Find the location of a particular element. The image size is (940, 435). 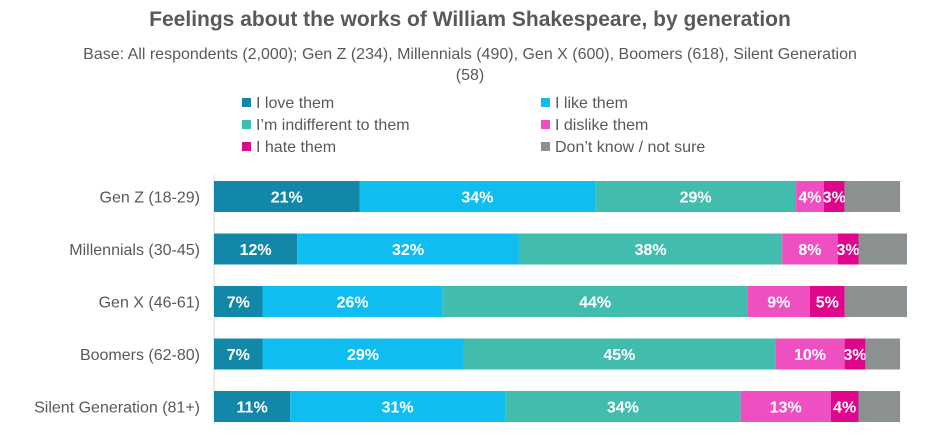

data-label: 5% is located at coordinates (827, 303).